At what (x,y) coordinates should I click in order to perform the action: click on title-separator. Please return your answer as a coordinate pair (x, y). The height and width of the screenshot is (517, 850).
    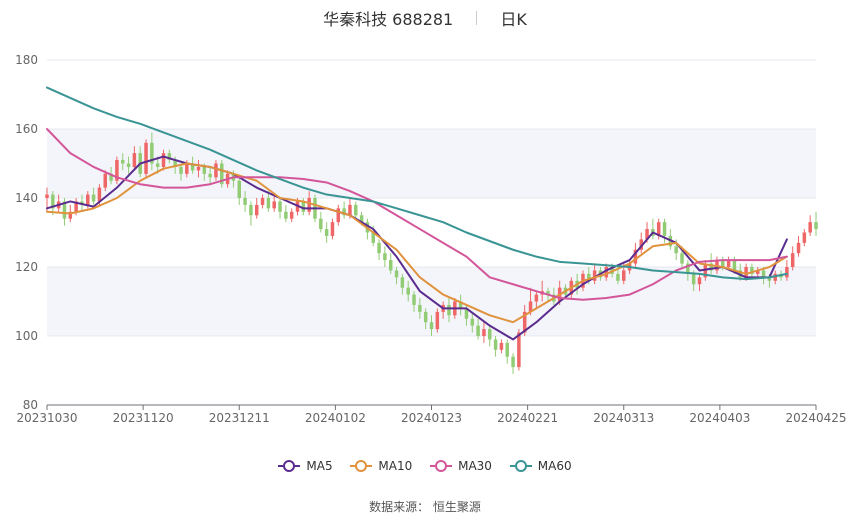
    Looking at the image, I should click on (477, 18).